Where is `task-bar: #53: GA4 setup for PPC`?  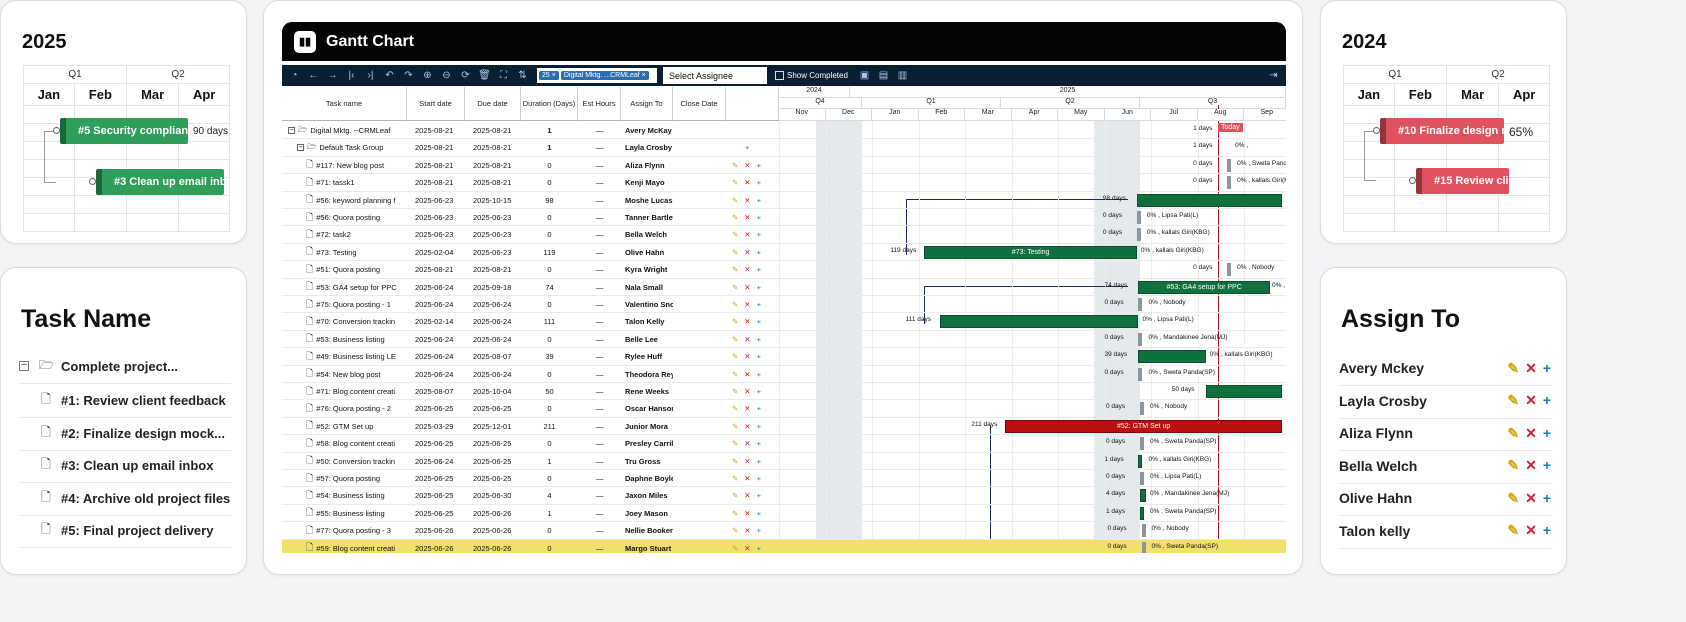
task-bar: #53: GA4 setup for PPC is located at coordinates (1204, 287).